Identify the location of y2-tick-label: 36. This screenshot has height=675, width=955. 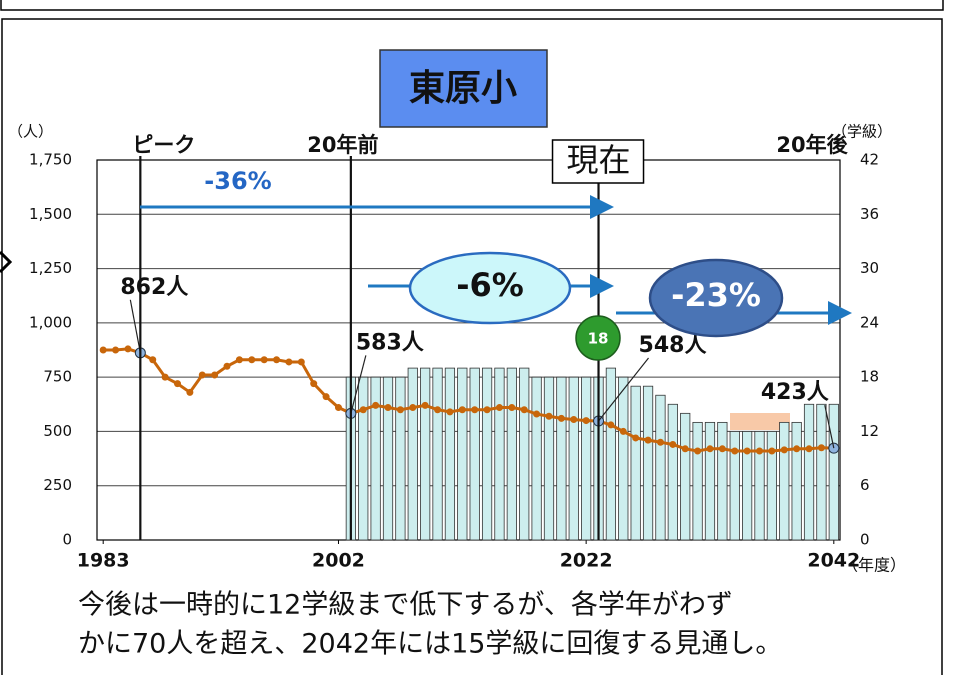
(869, 214).